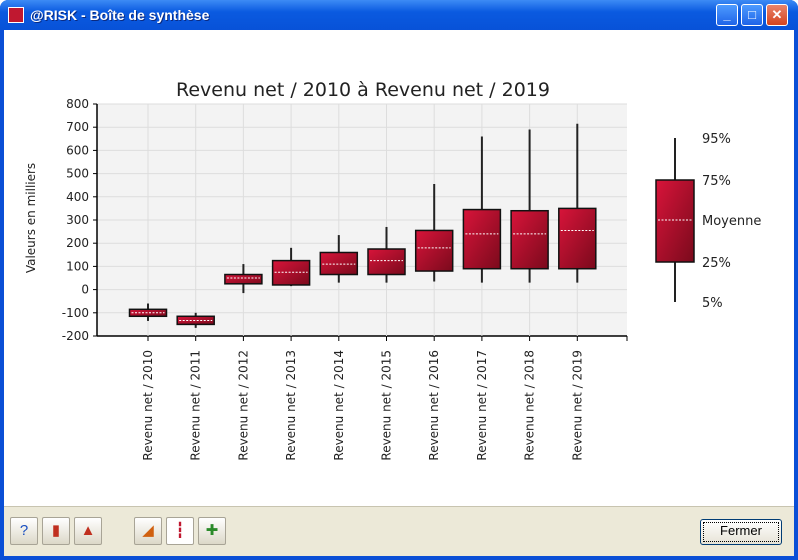  I want to click on legend-label: 95%, so click(716, 139).